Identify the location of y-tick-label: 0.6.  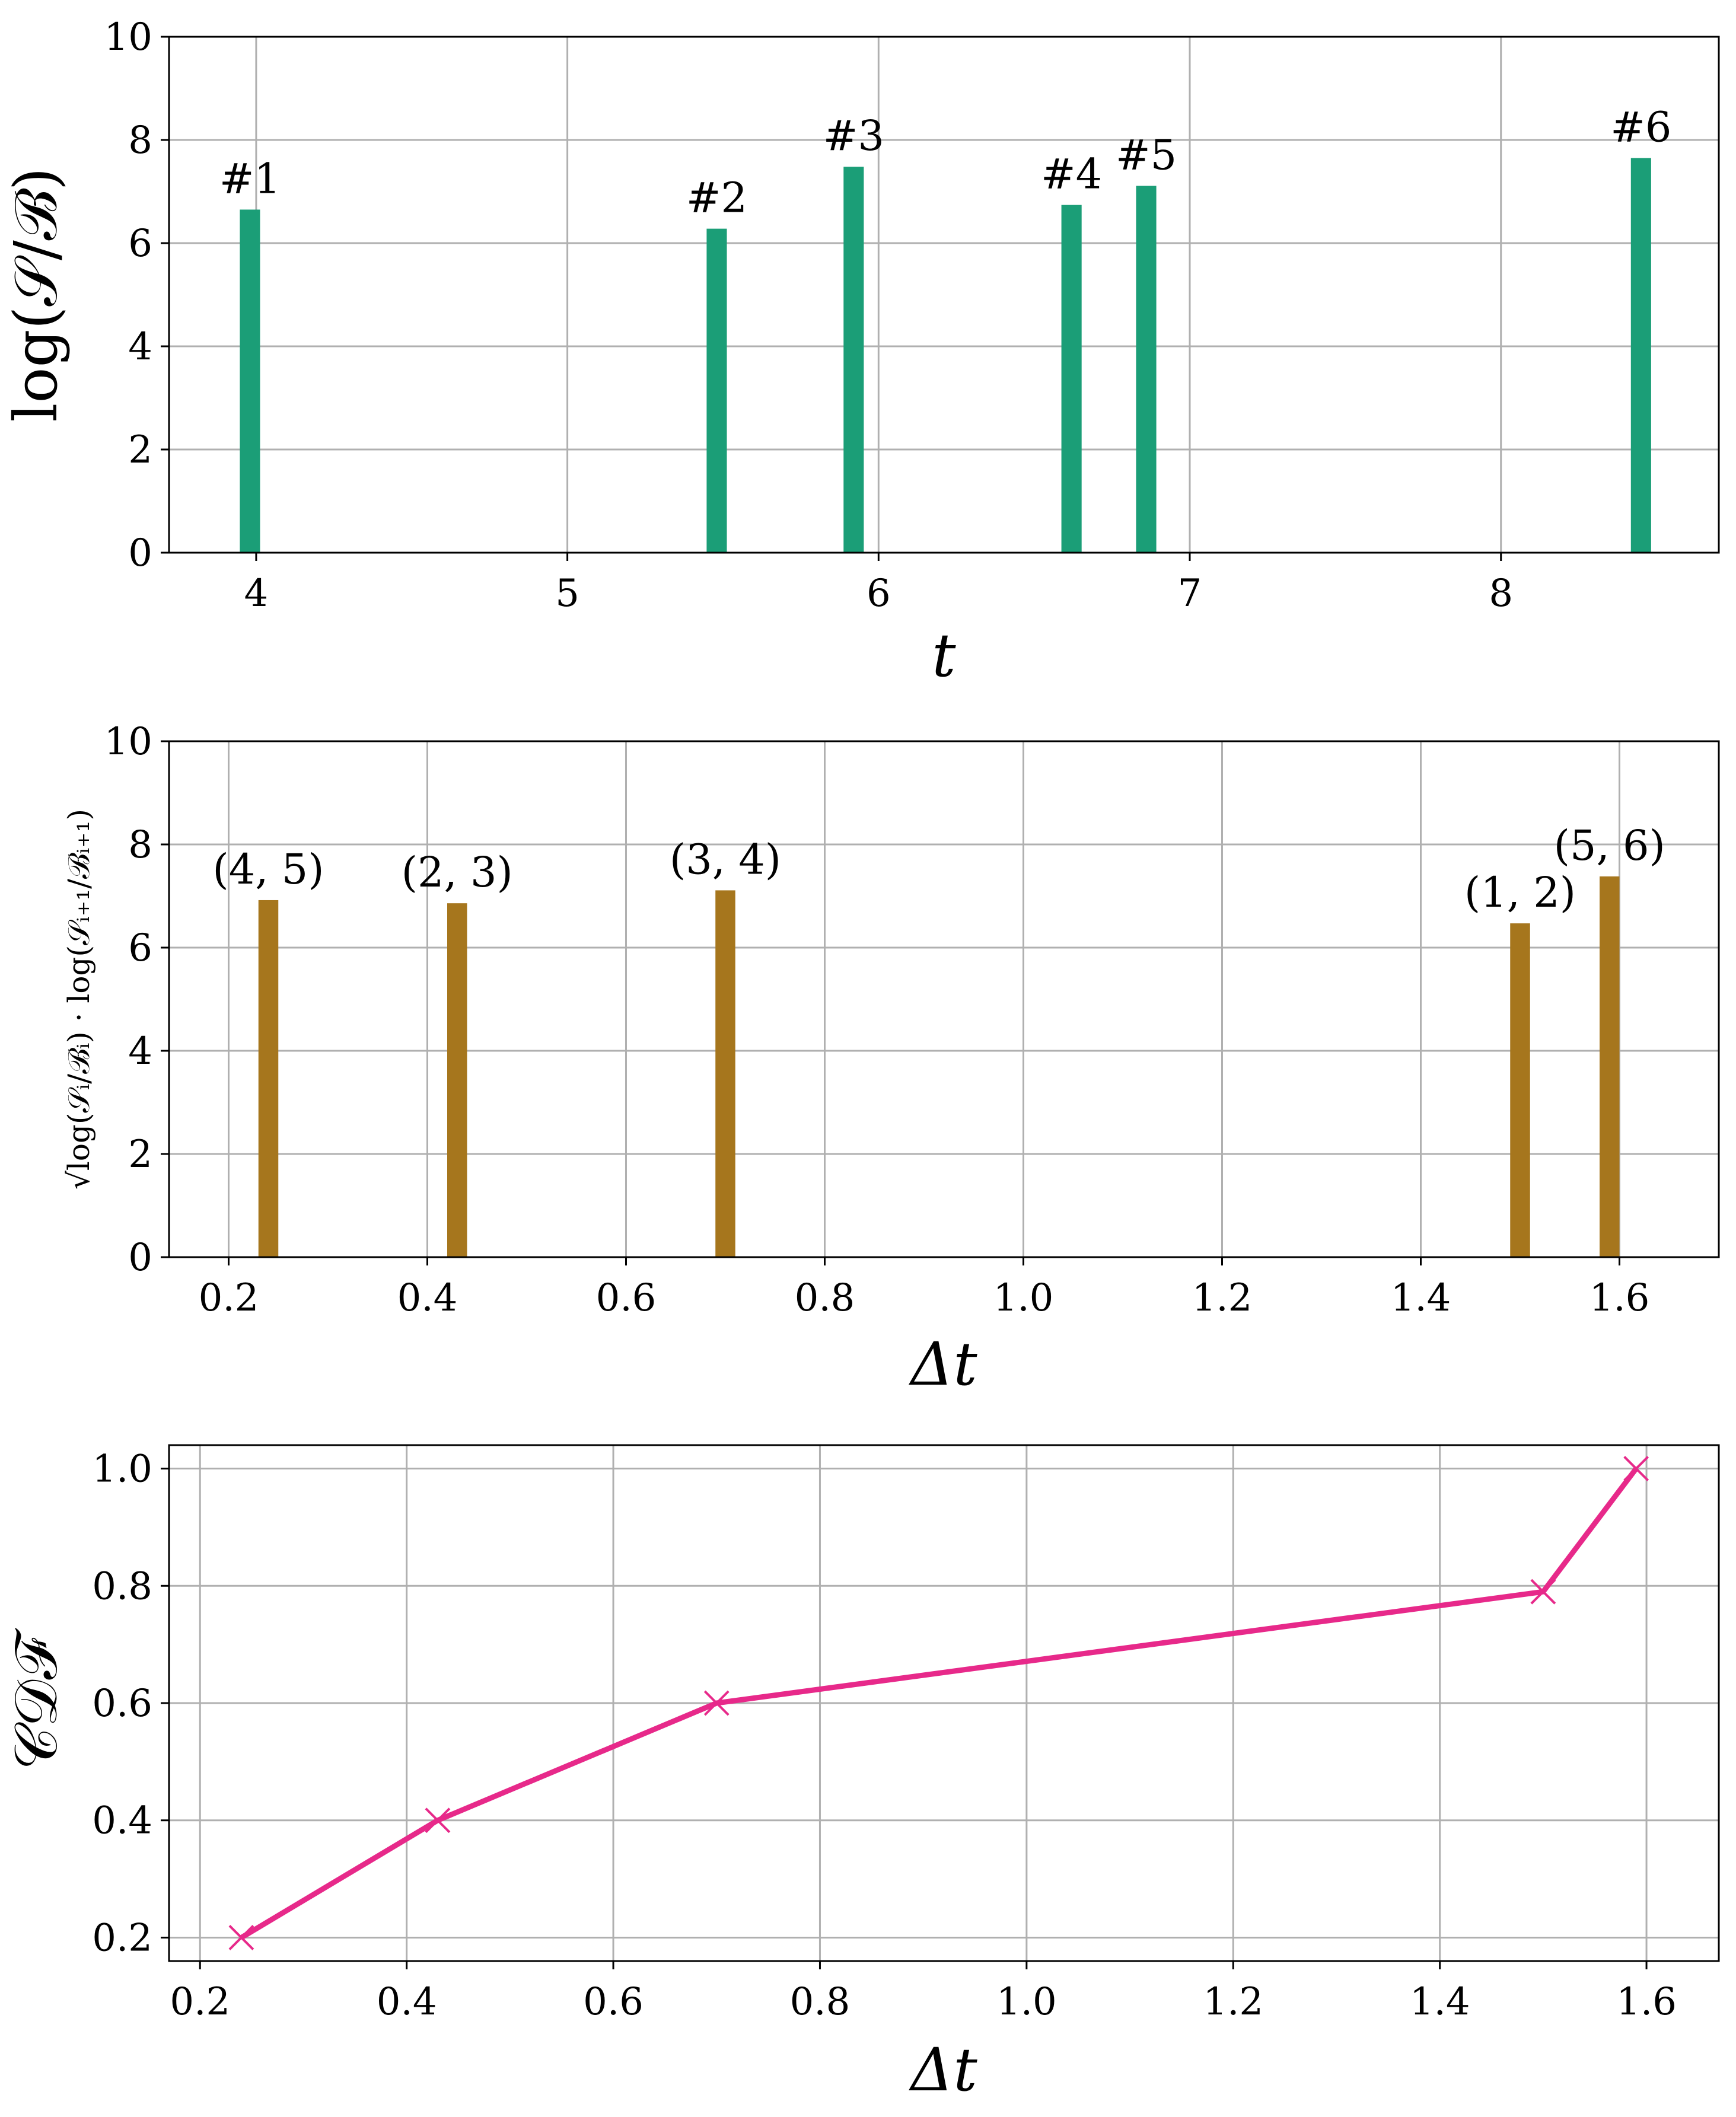
(122, 1704).